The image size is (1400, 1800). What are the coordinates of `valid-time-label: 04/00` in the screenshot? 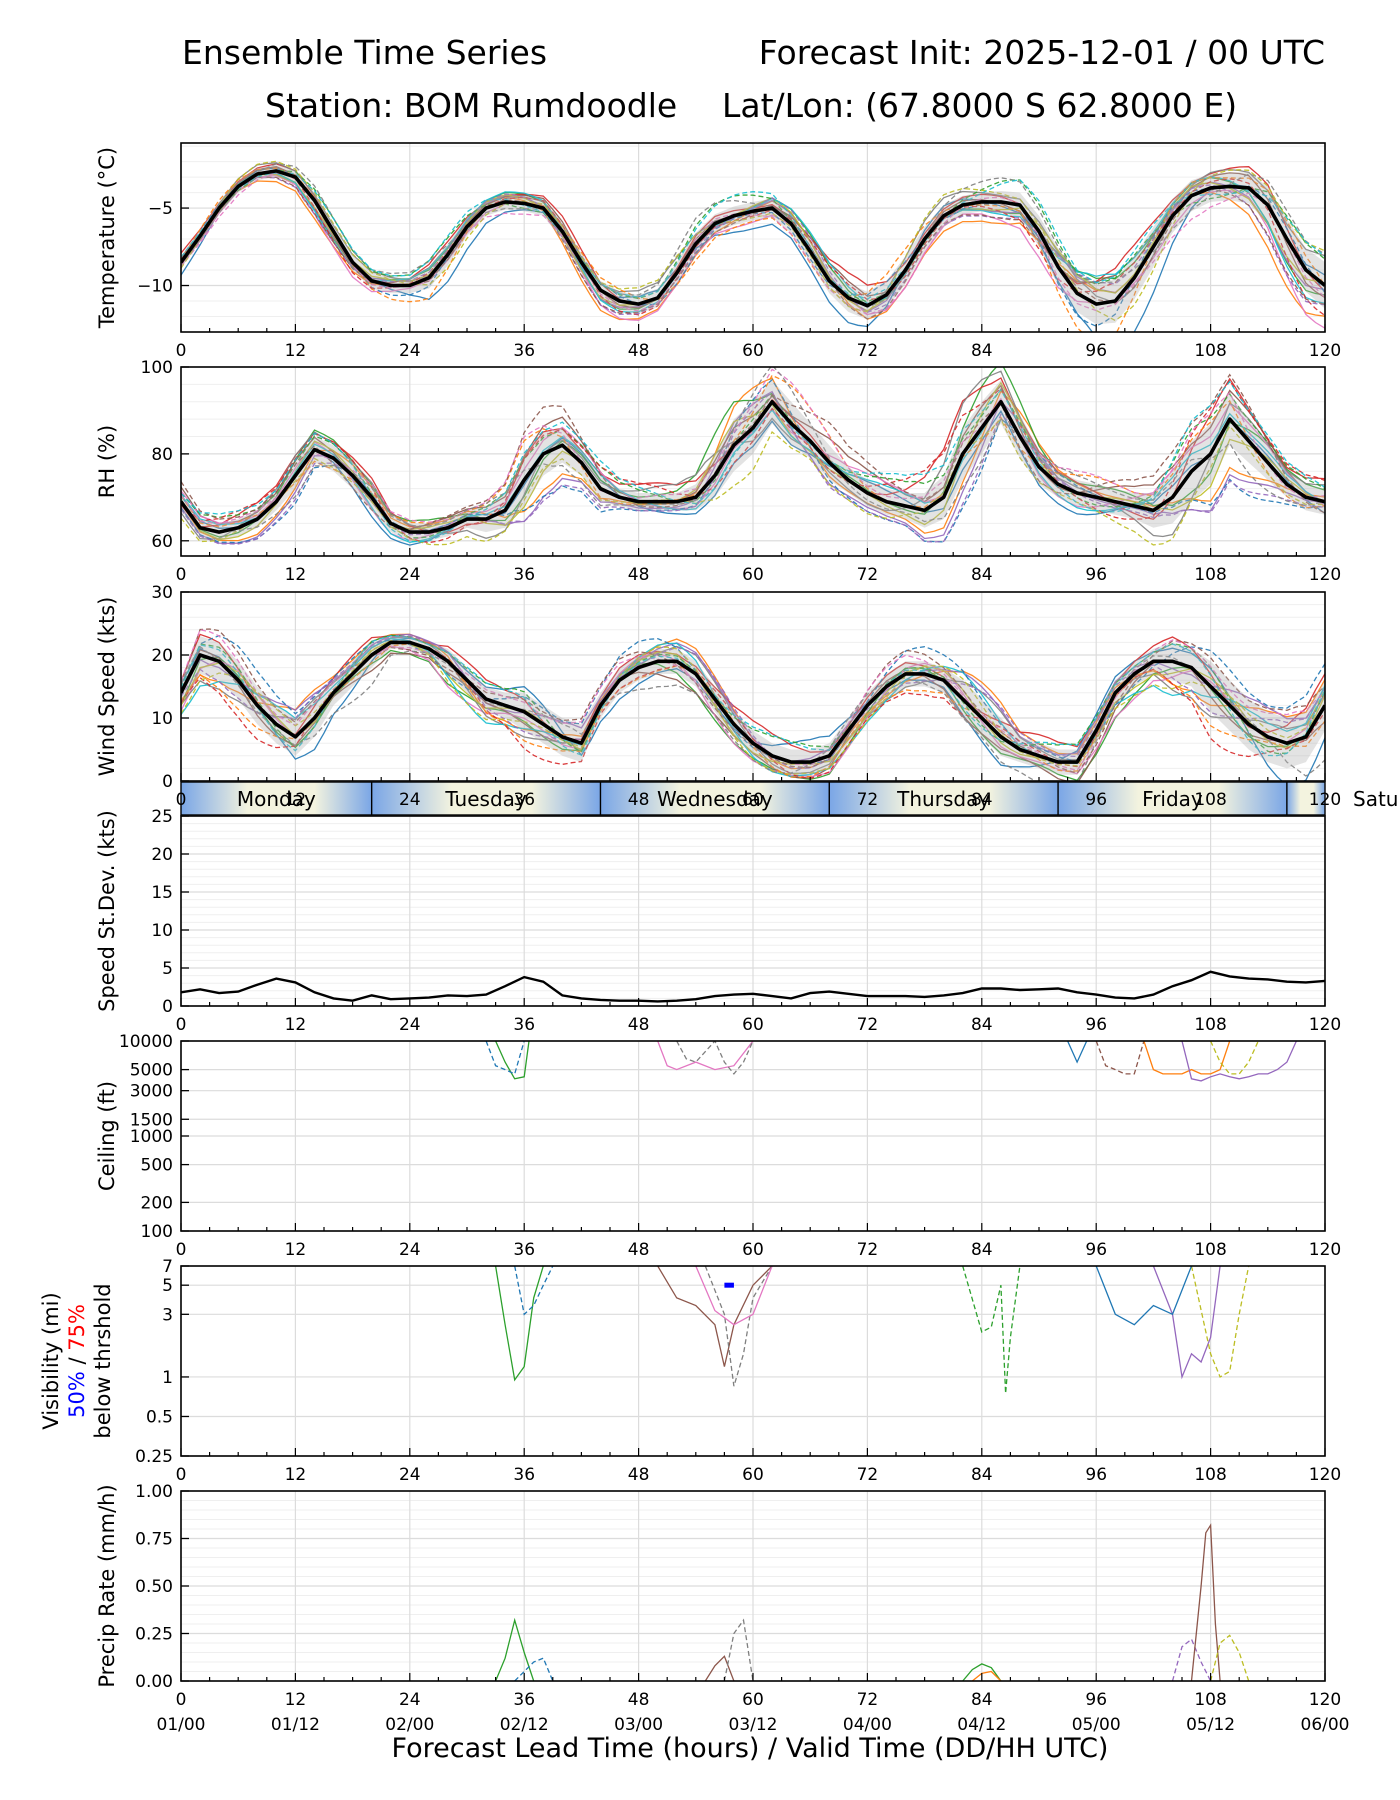 It's located at (867, 1725).